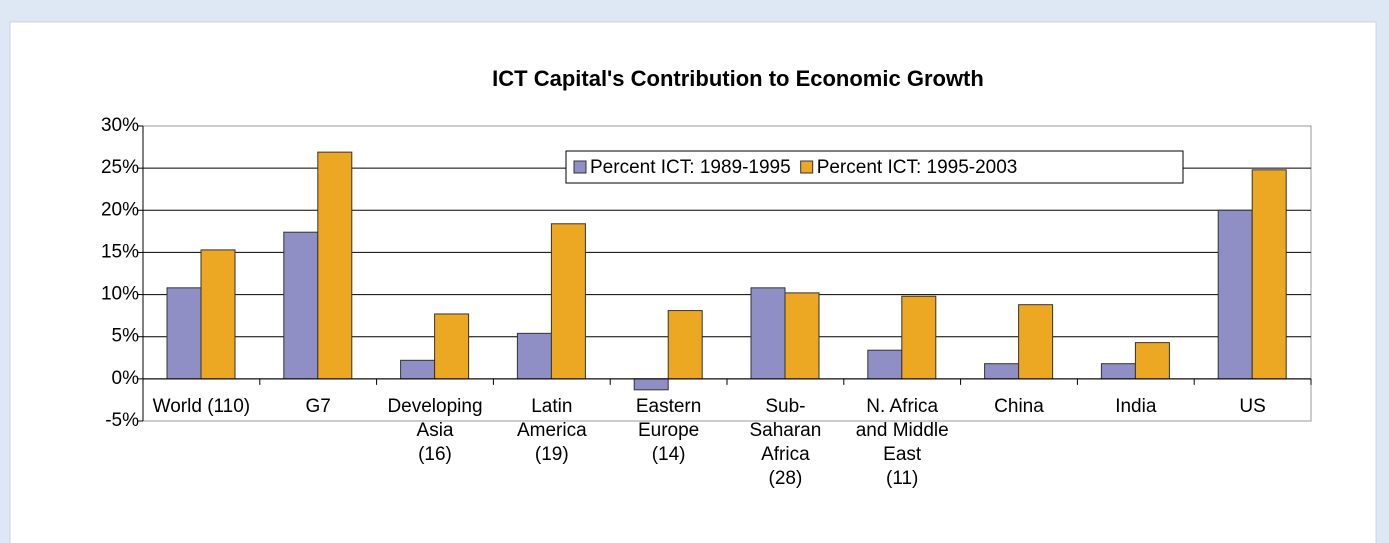 Image resolution: width=1389 pixels, height=543 pixels. I want to click on x-tick-label: Asia, so click(435, 430).